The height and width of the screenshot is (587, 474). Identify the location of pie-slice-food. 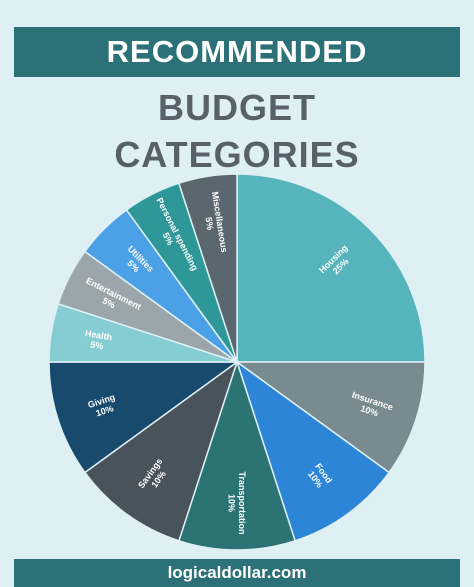
(313, 451).